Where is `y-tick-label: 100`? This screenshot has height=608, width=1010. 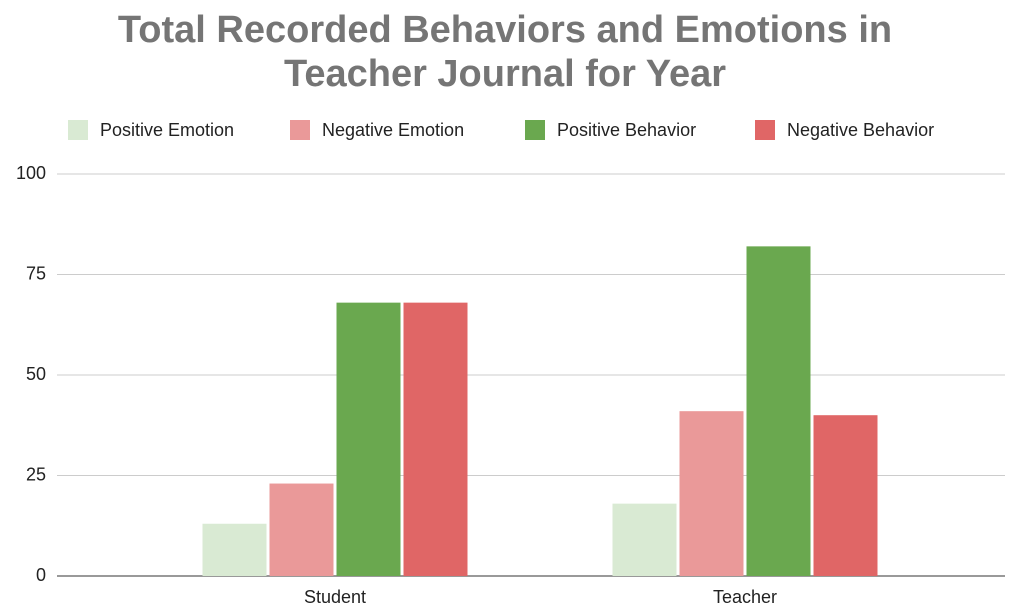
y-tick-label: 100 is located at coordinates (31, 173).